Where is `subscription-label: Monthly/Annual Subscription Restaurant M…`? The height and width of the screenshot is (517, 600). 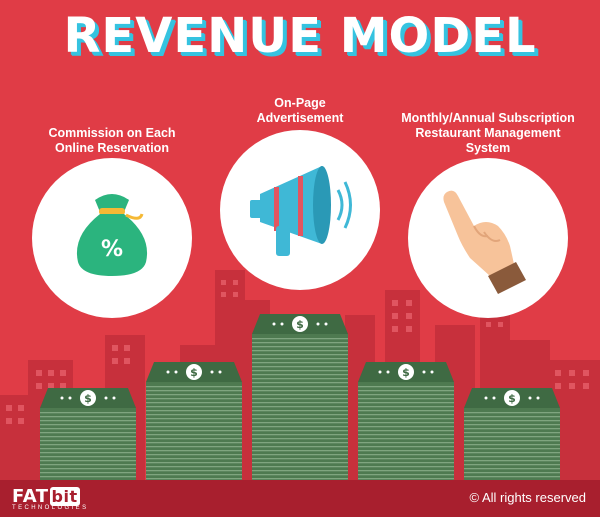
subscription-label: Monthly/Annual Subscription Restaurant M… is located at coordinates (488, 133).